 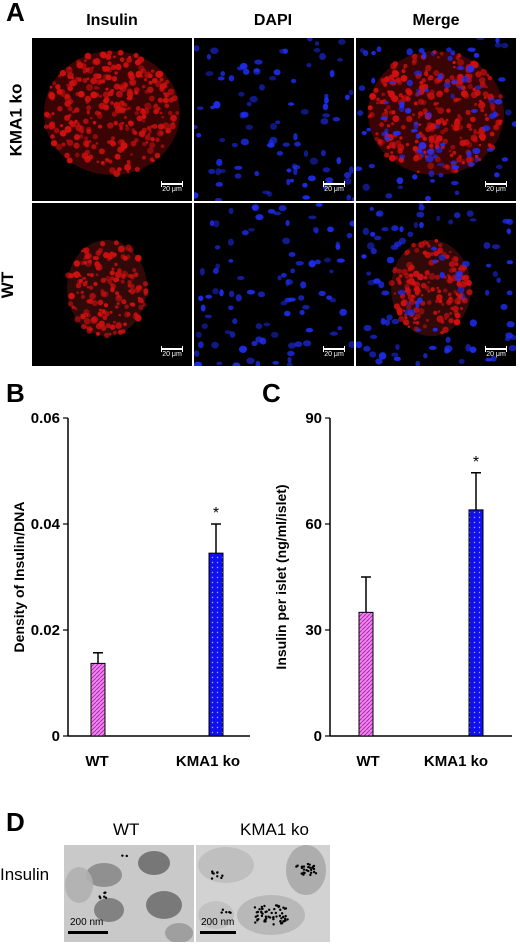 I want to click on row-label-wt: WT, so click(x=9, y=285).